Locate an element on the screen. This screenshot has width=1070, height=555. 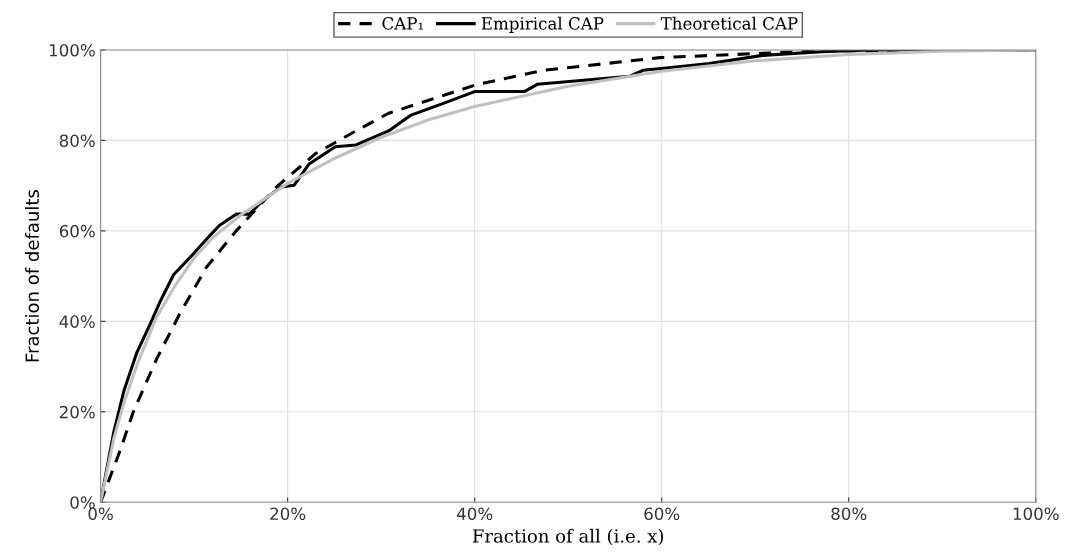
legend-label: Theoretical CAP is located at coordinates (729, 23).